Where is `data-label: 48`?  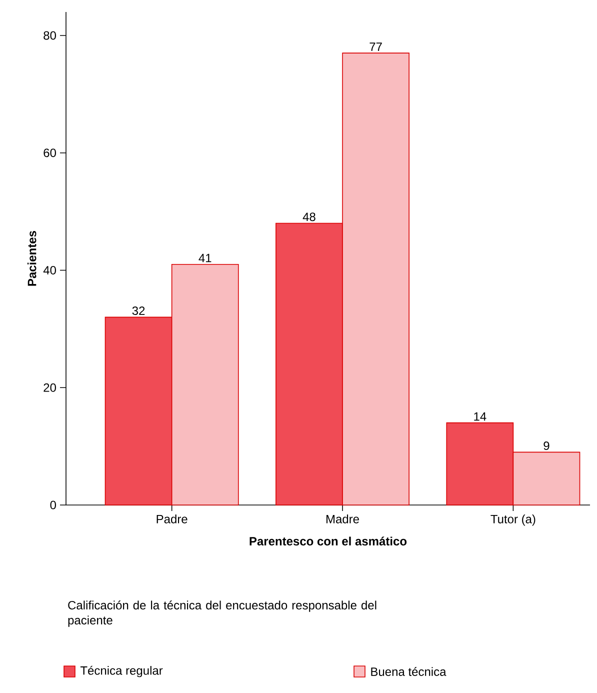
data-label: 48 is located at coordinates (309, 217).